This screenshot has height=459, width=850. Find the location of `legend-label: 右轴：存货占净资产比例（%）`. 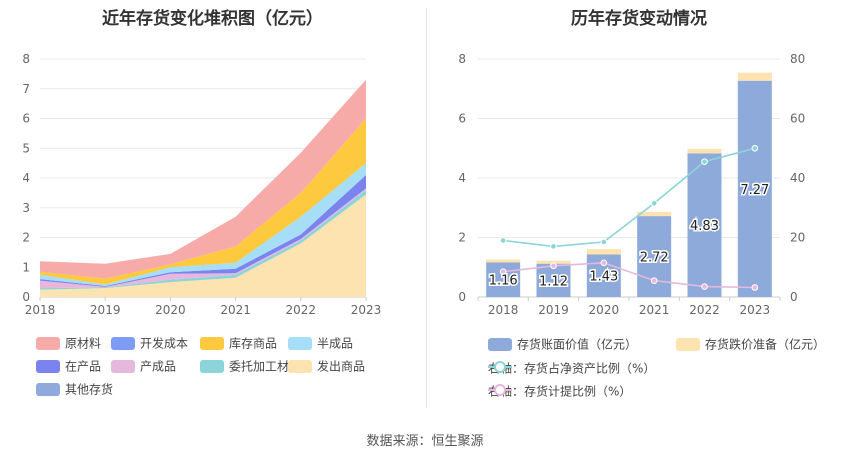

legend-label: 右轴：存货占净资产比例（%） is located at coordinates (572, 368).